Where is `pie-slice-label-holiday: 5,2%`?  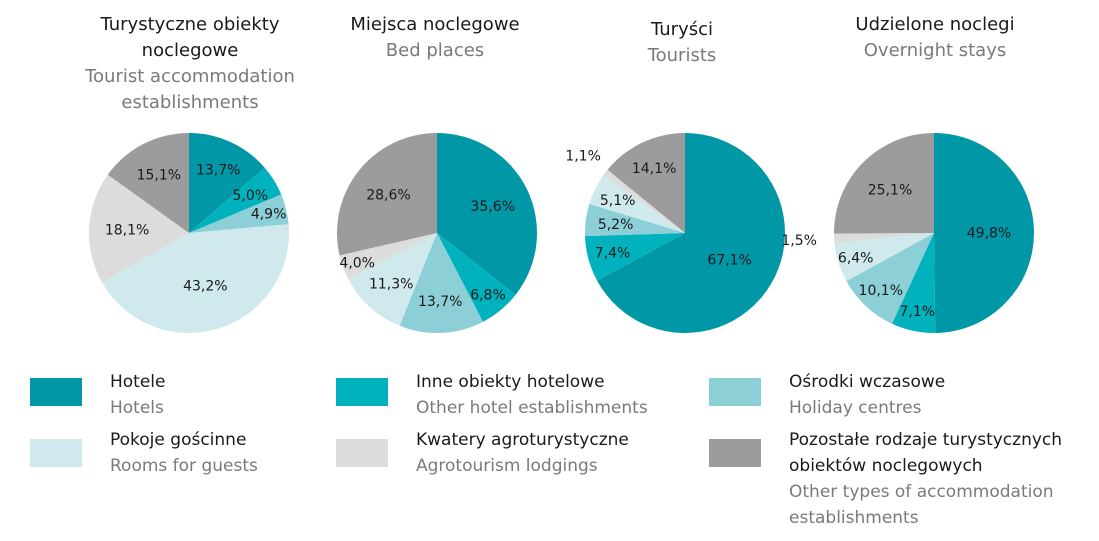
pie-slice-label-holiday: 5,2% is located at coordinates (616, 225).